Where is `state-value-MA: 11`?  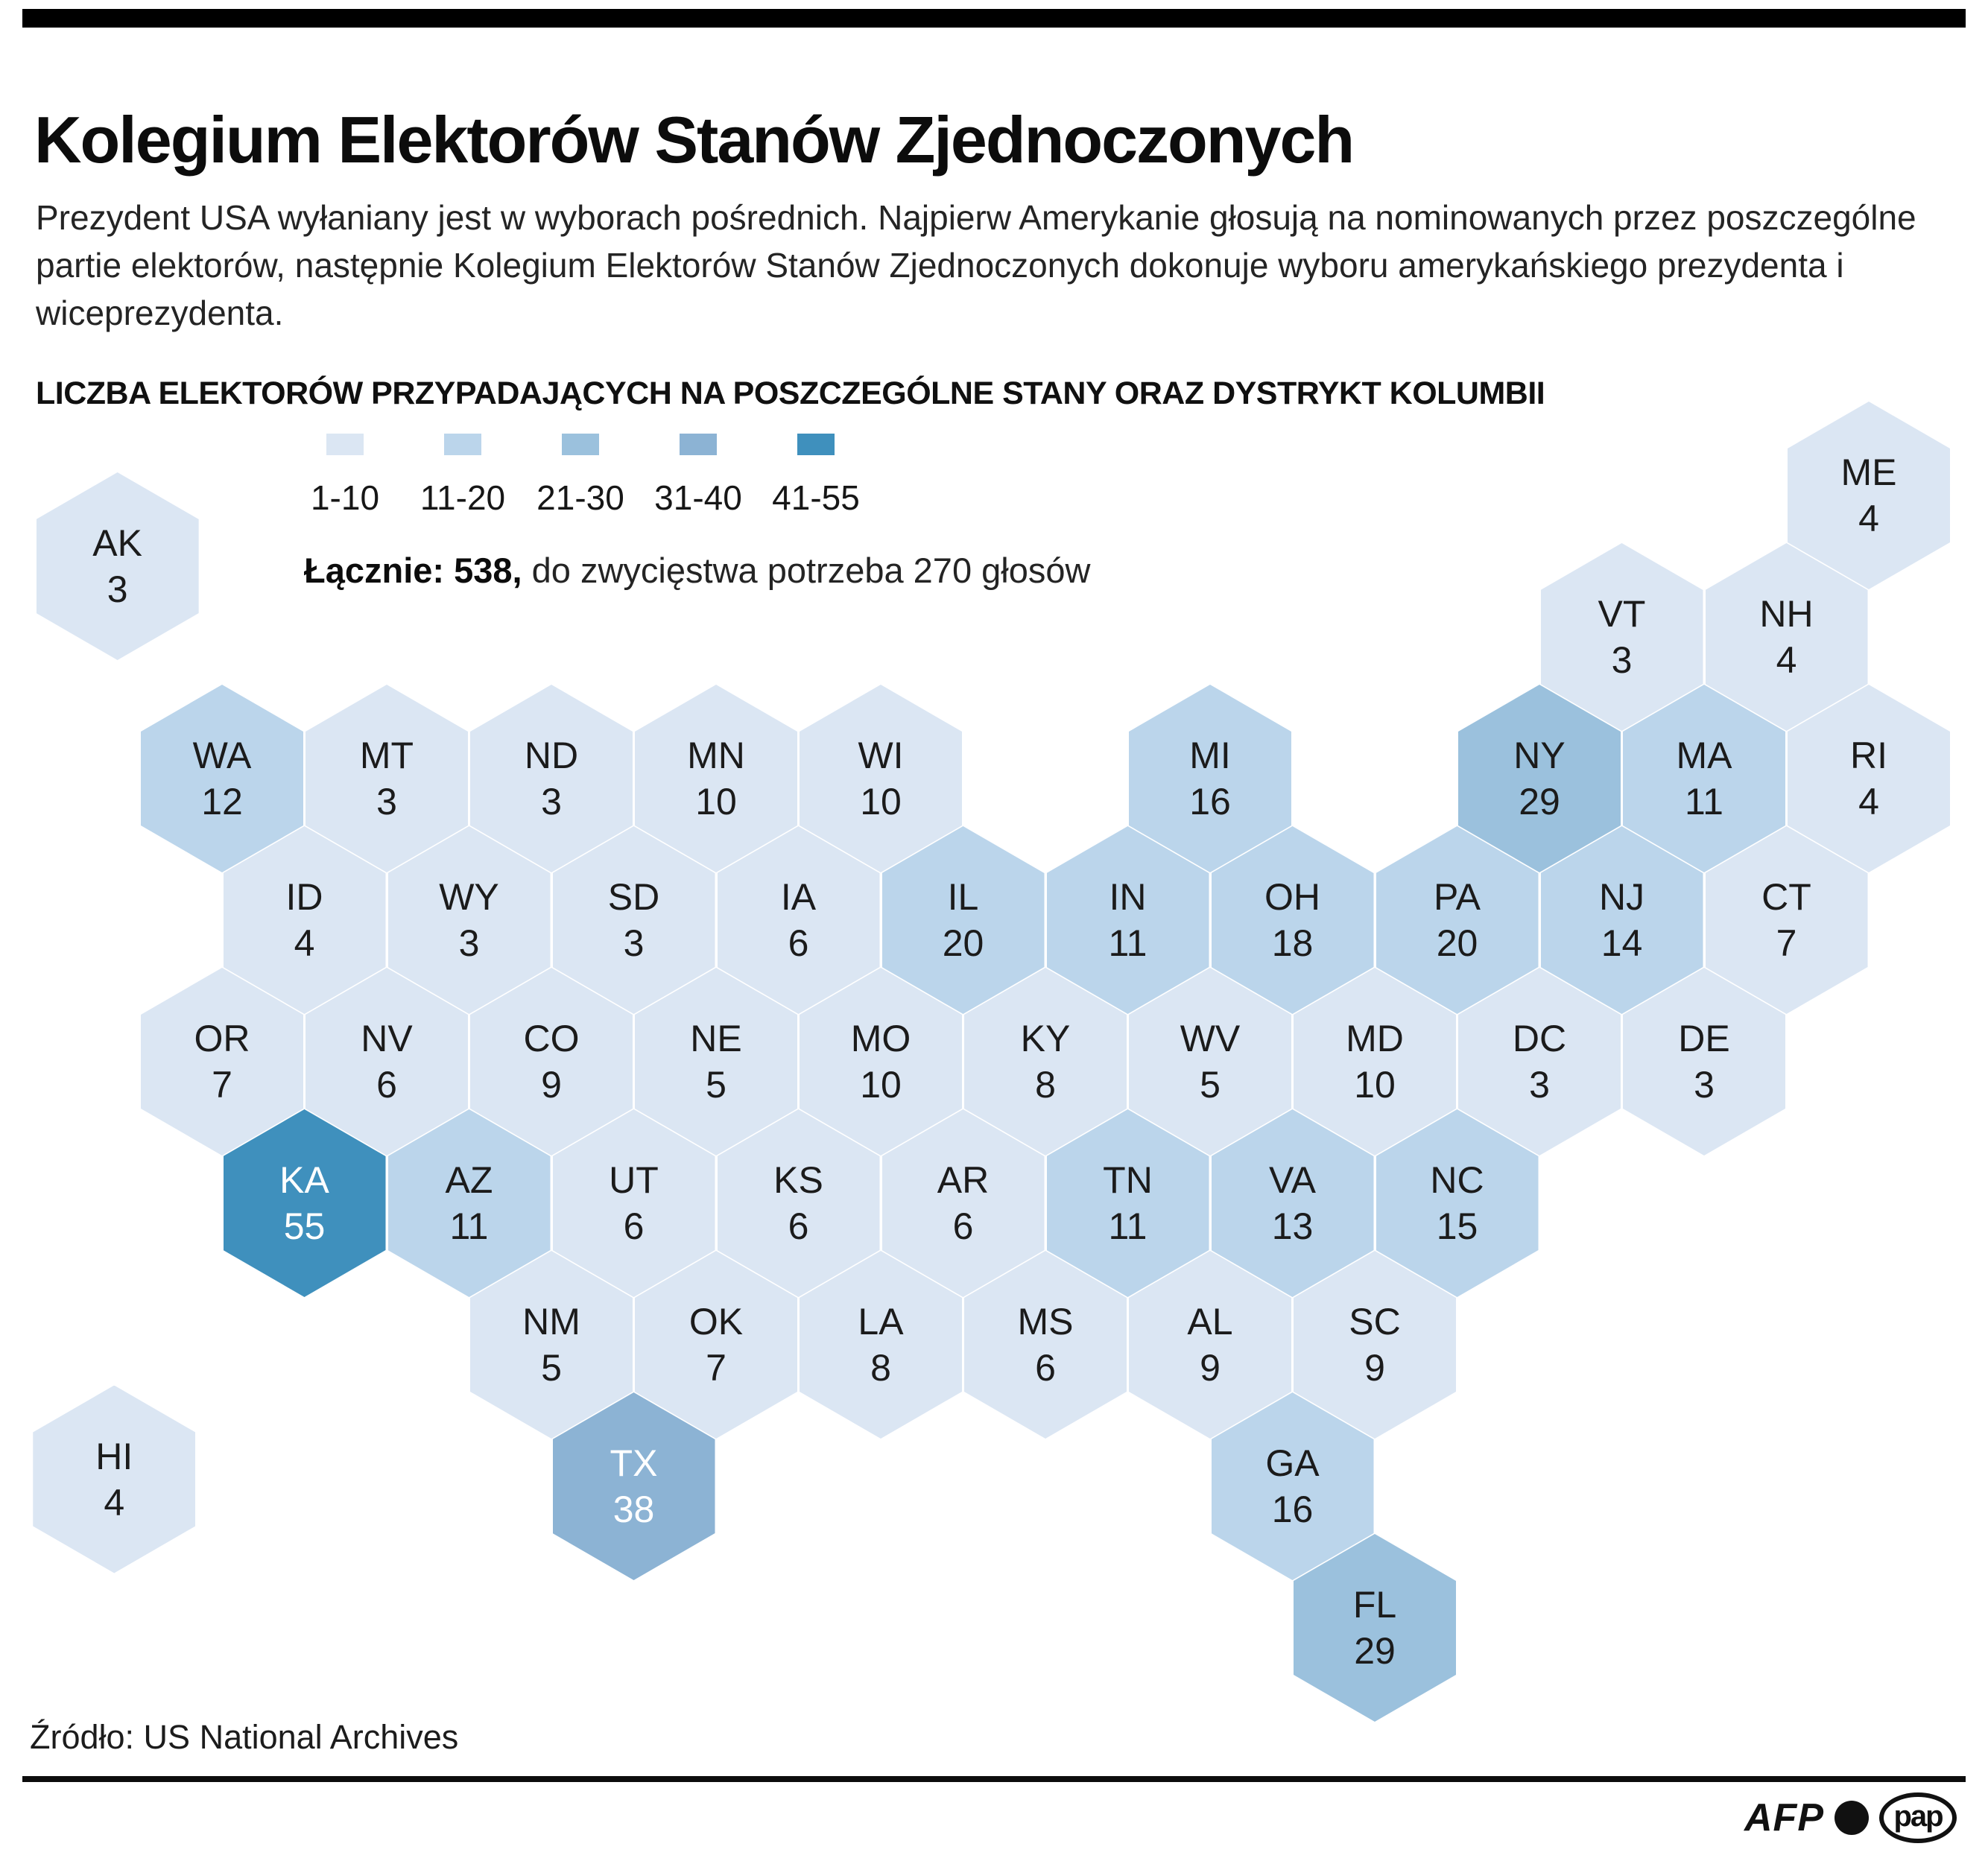 state-value-MA: 11 is located at coordinates (1704, 801).